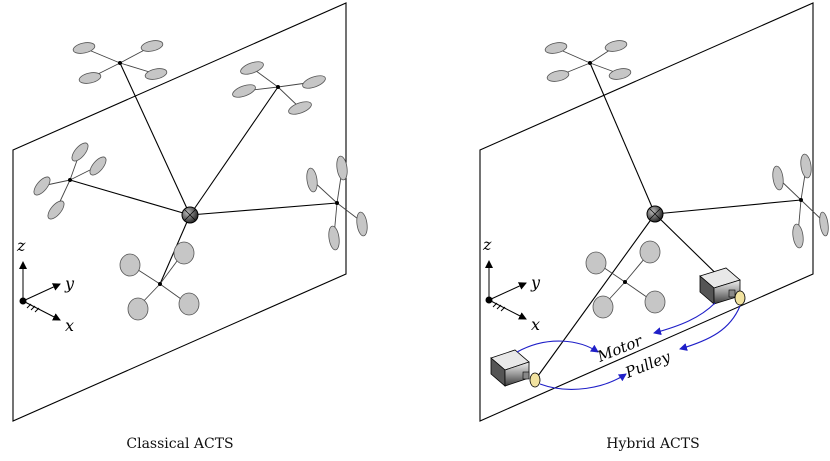 The height and width of the screenshot is (461, 830). What do you see at coordinates (69, 283) in the screenshot?
I see `left-y-label: y` at bounding box center [69, 283].